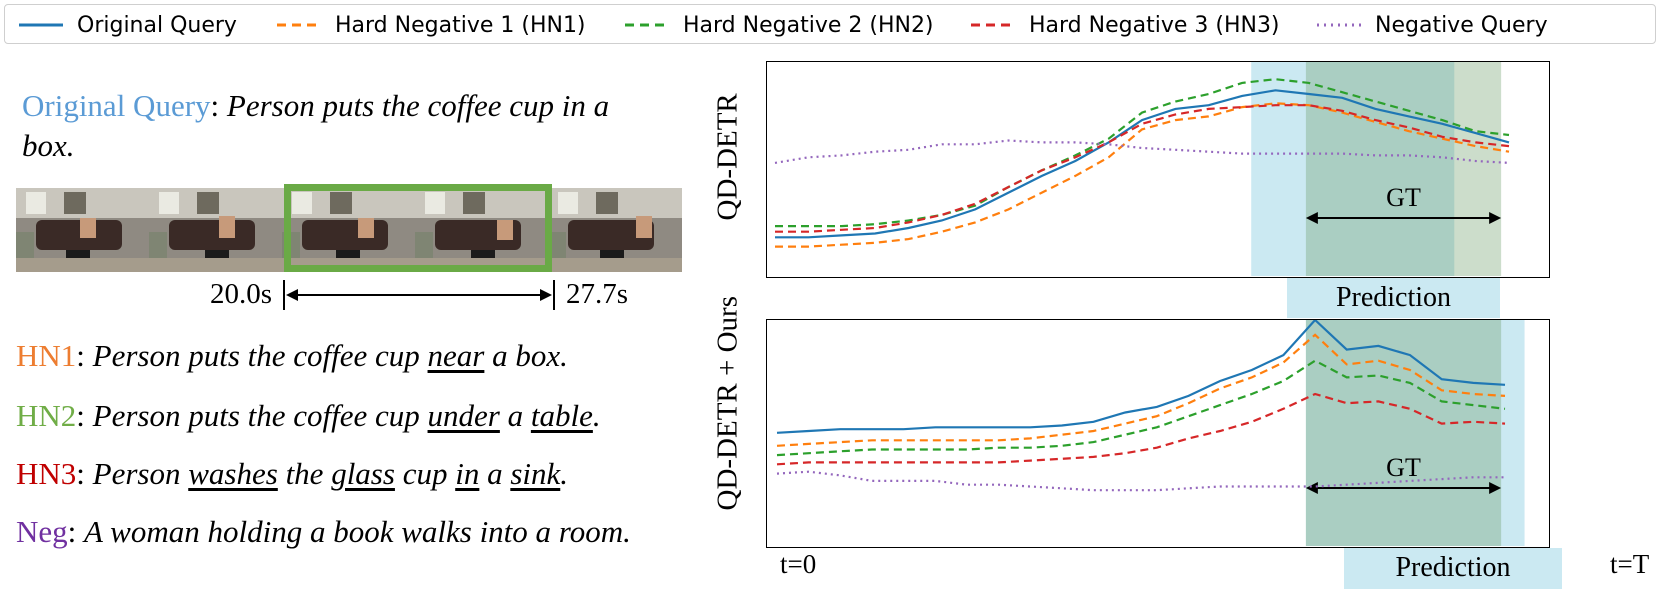 The image size is (1661, 589). What do you see at coordinates (140, 473) in the screenshot?
I see `hn3-text-1: Person` at bounding box center [140, 473].